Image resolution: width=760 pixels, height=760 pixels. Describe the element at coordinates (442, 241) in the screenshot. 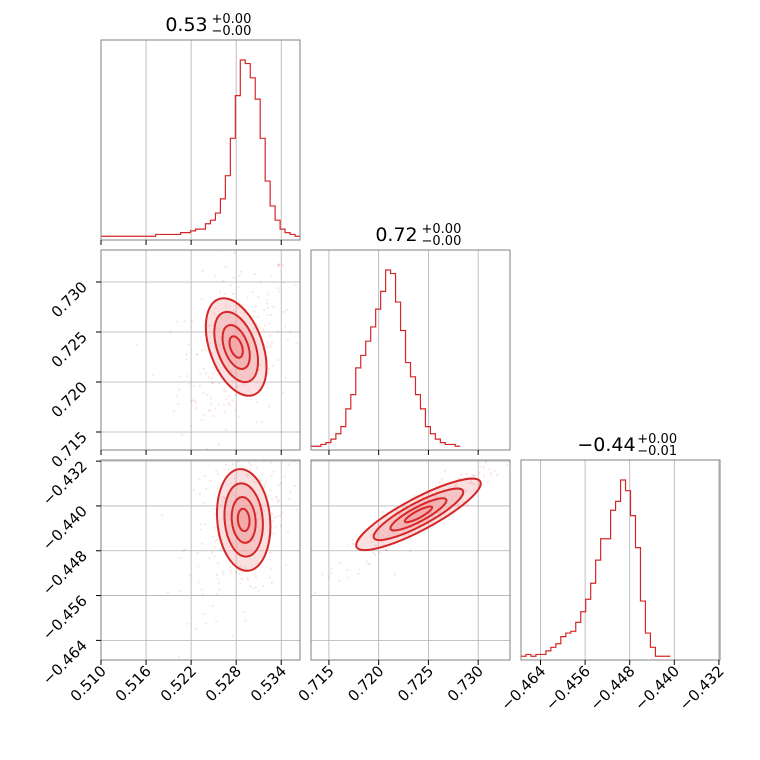

I see `title-lower-error: −0.00` at that location.